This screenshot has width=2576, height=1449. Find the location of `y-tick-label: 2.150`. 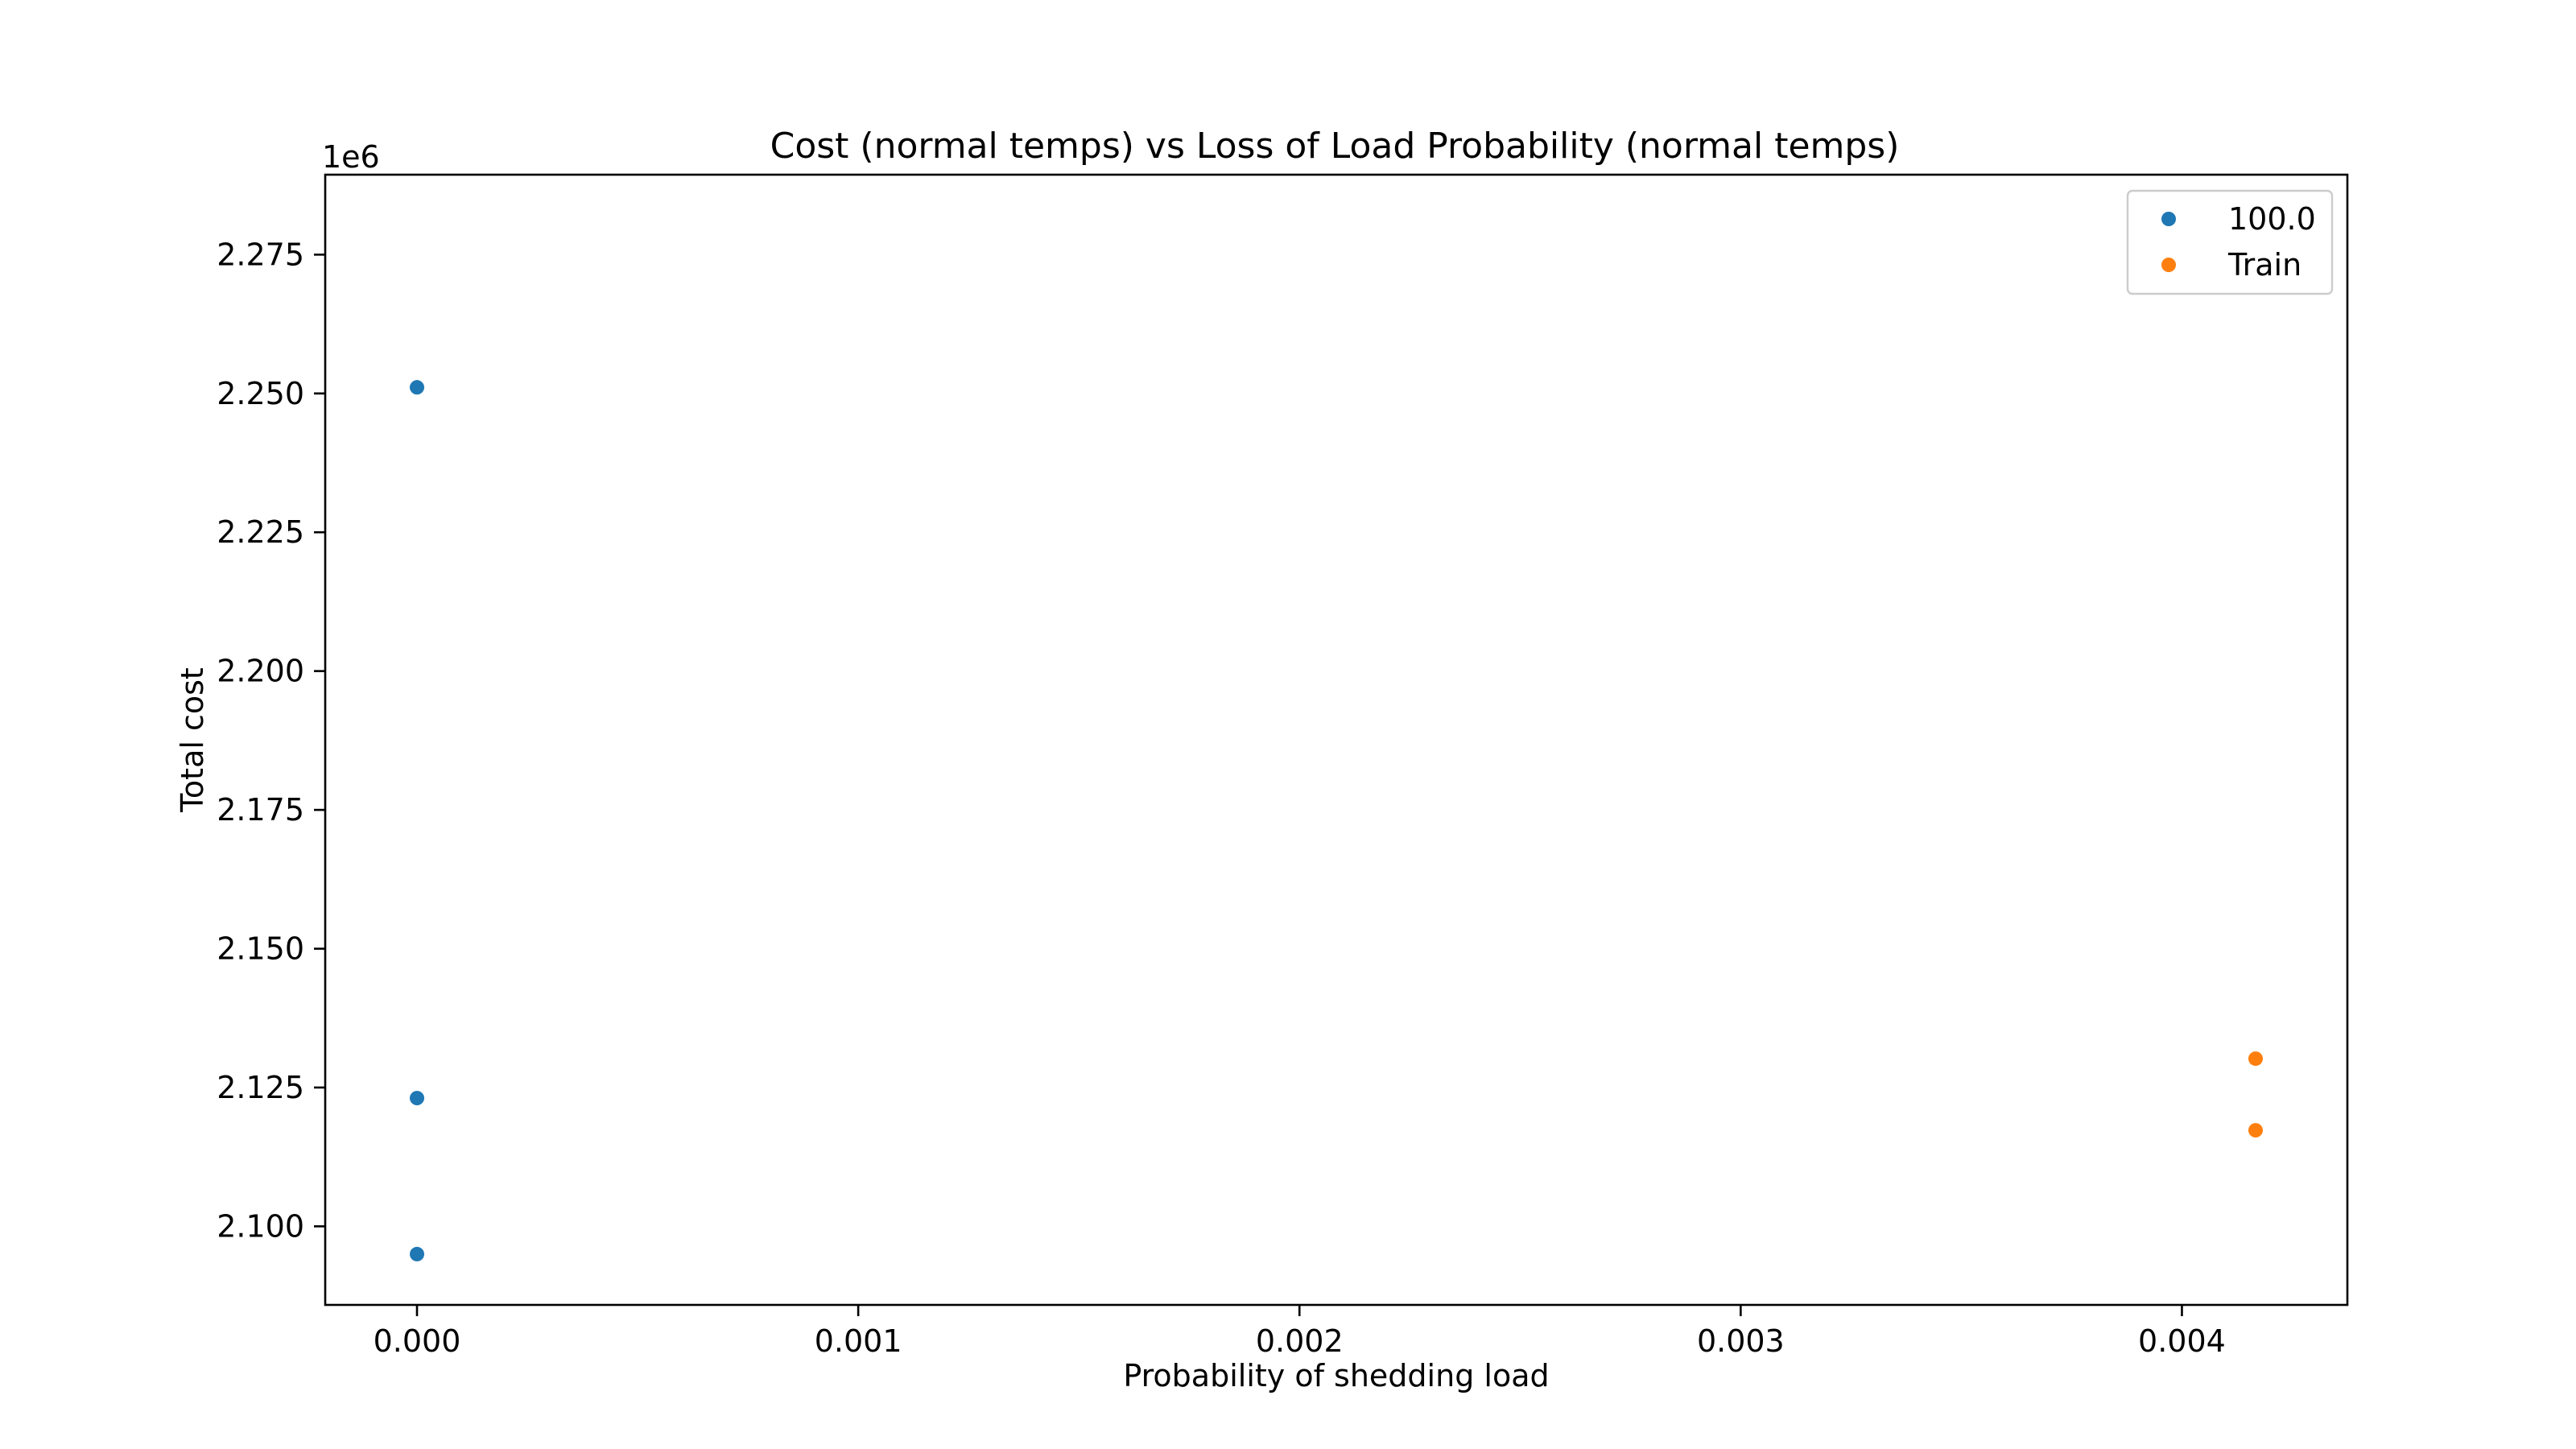

y-tick-label: 2.150 is located at coordinates (260, 949).